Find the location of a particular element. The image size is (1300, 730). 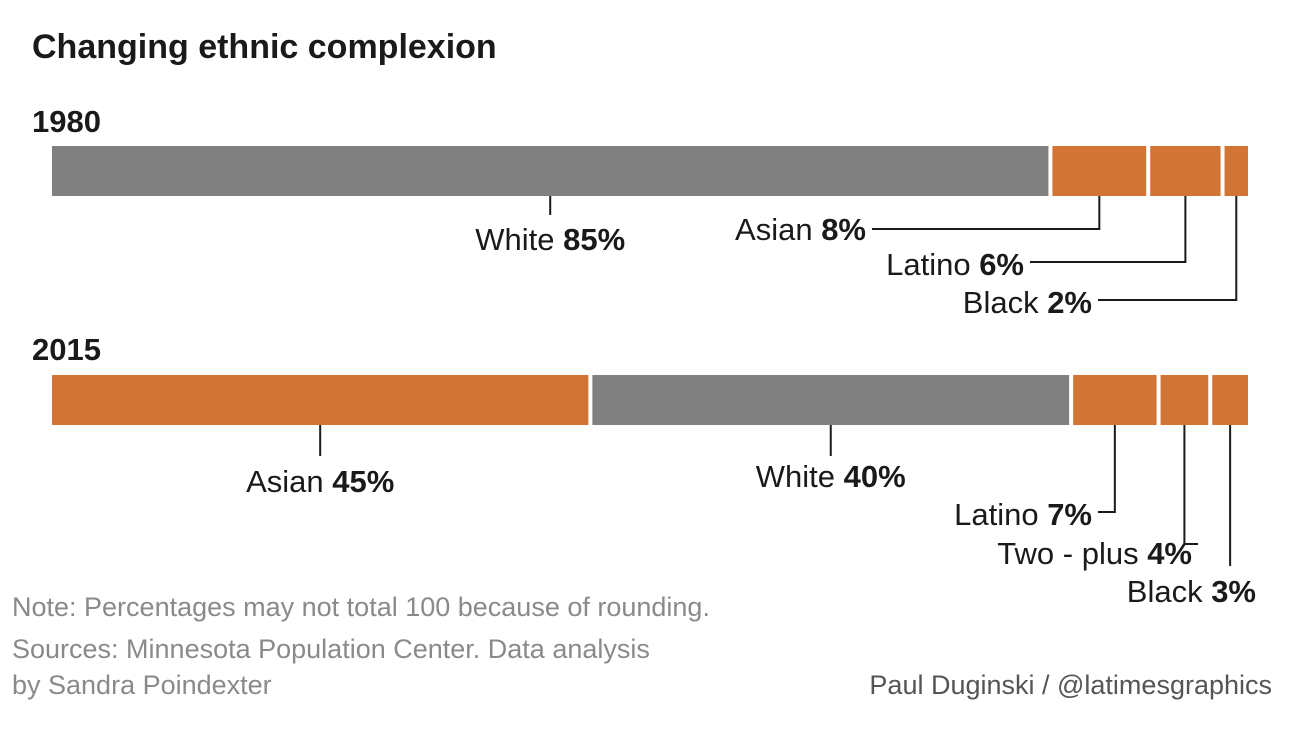

label-2015-asian: Asian 45% is located at coordinates (320, 481).